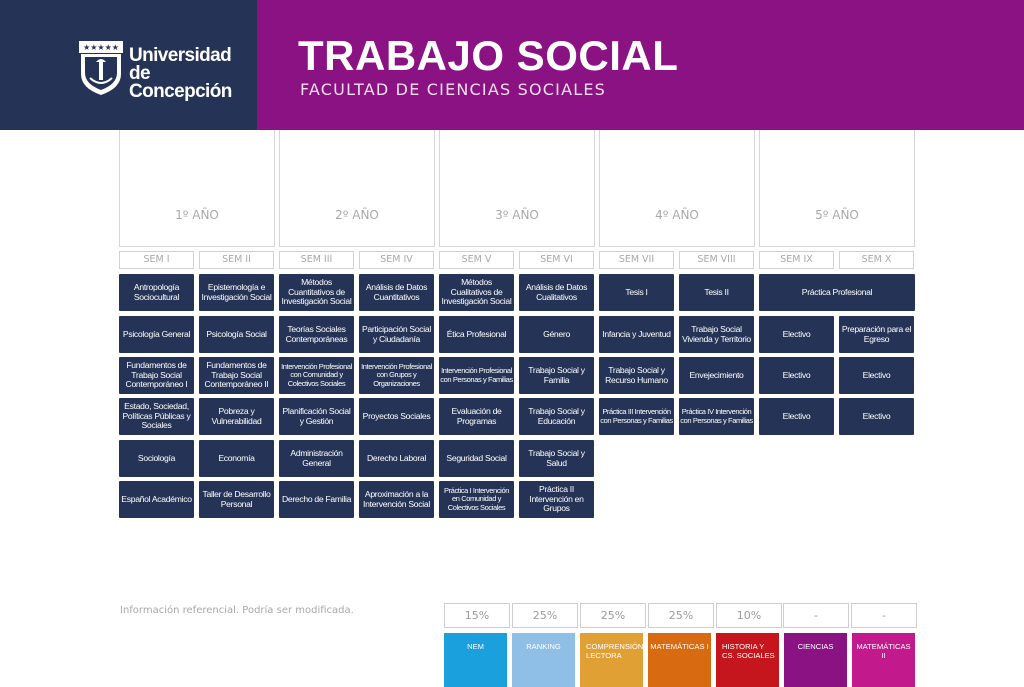 Image resolution: width=1024 pixels, height=687 pixels. What do you see at coordinates (396, 260) in the screenshot?
I see `semester-label-4: SEM IV` at bounding box center [396, 260].